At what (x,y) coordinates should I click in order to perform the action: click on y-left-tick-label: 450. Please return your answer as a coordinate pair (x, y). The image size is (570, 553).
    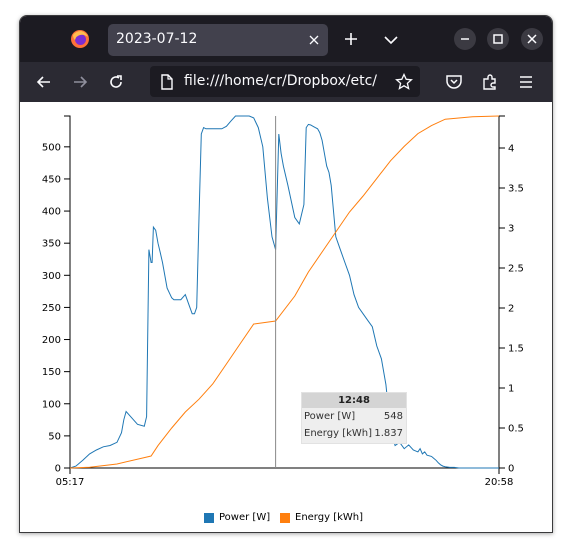
    Looking at the image, I should click on (51, 179).